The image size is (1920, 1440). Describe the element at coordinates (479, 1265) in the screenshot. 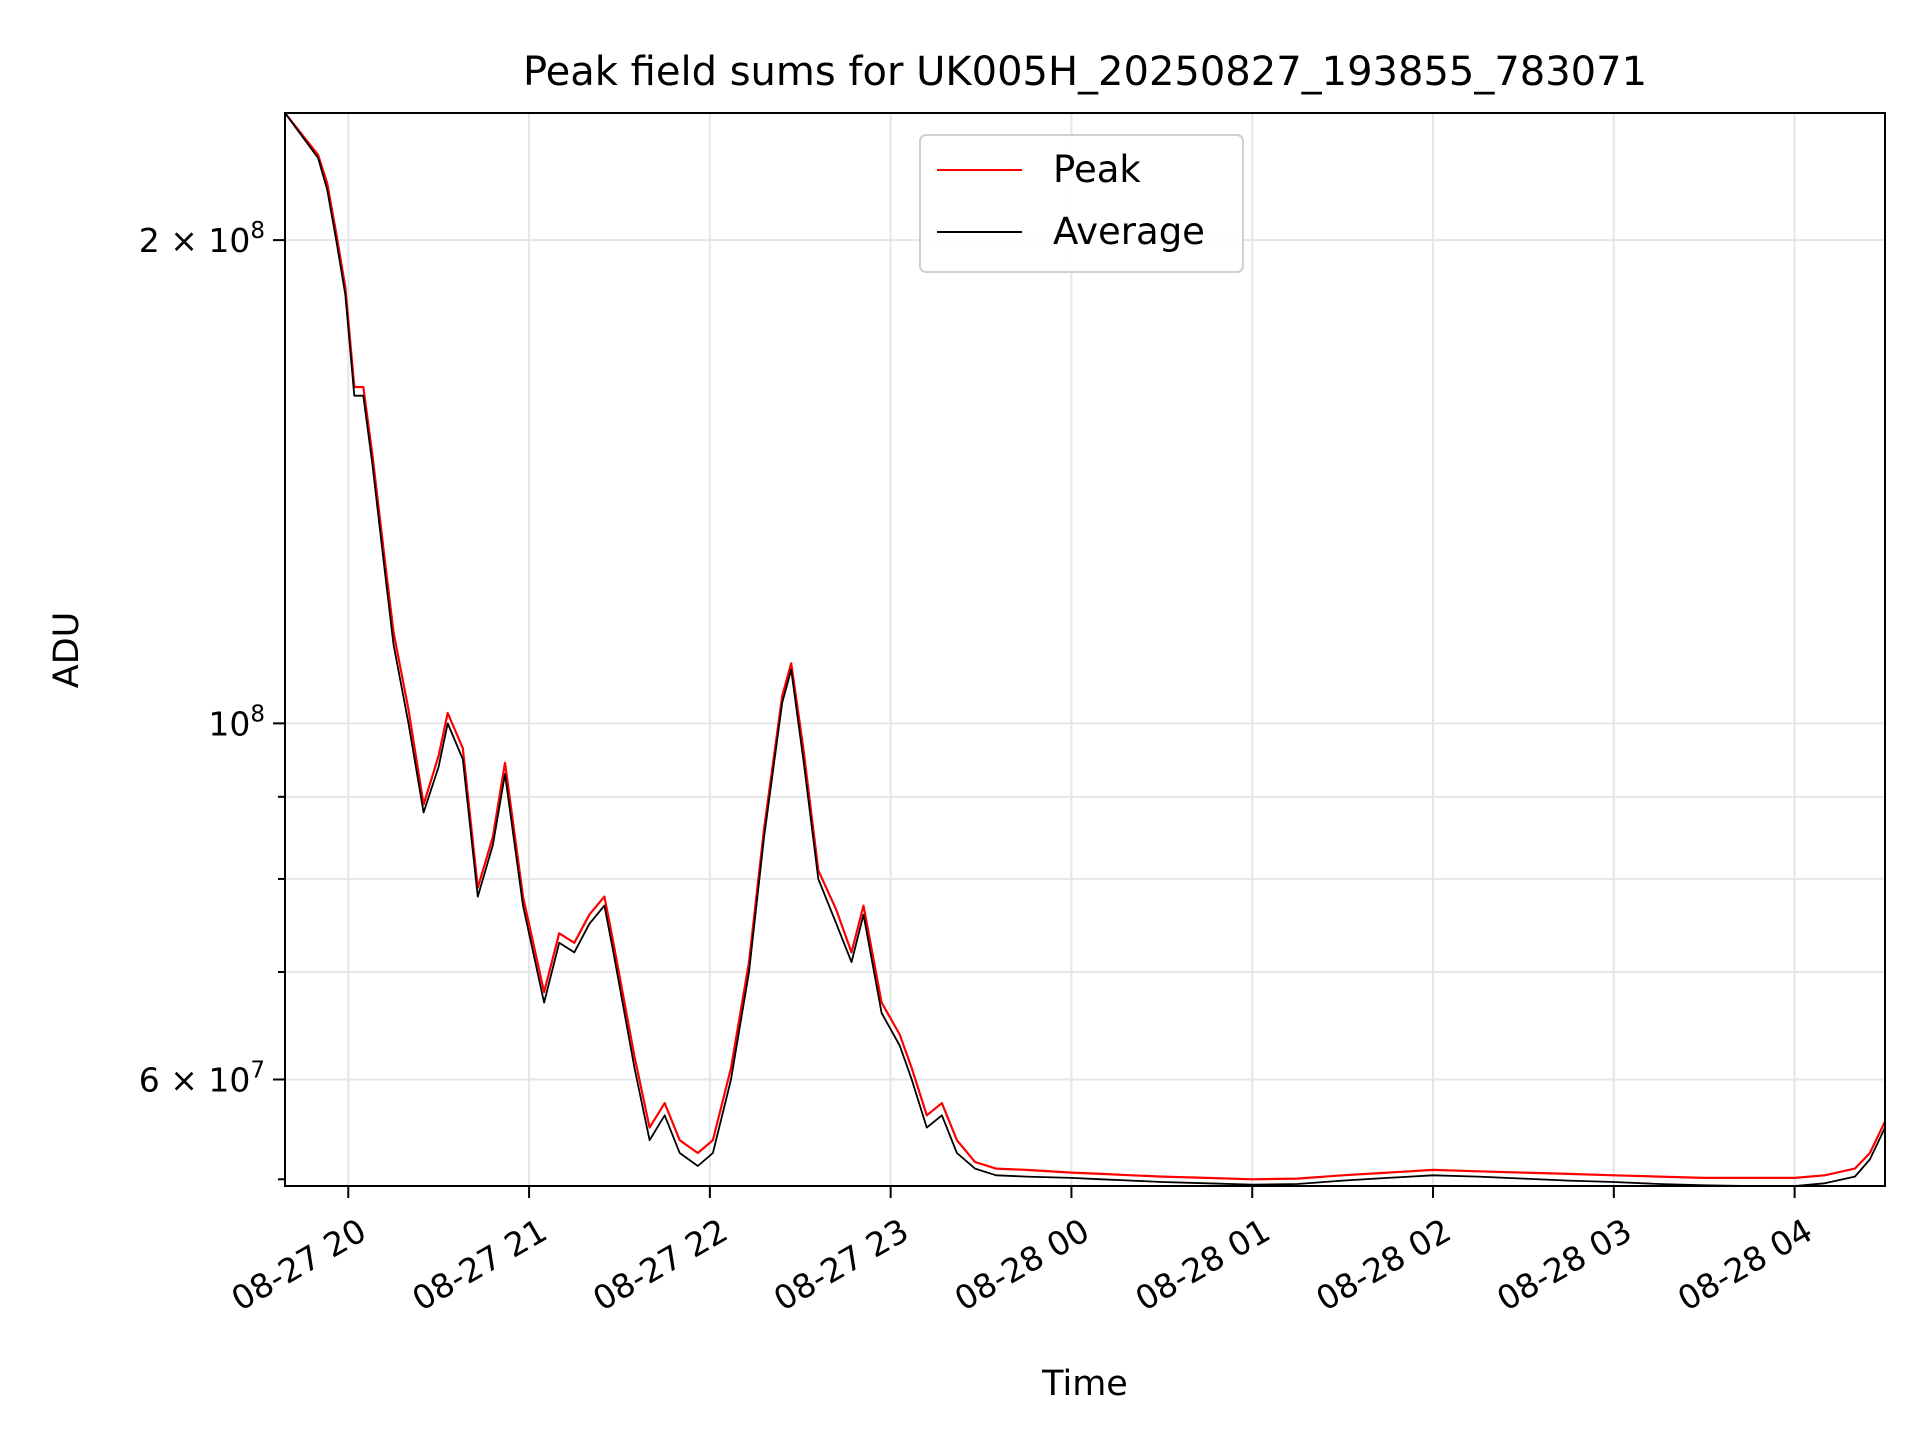

I see `x-tick-label: 08-27 21` at that location.